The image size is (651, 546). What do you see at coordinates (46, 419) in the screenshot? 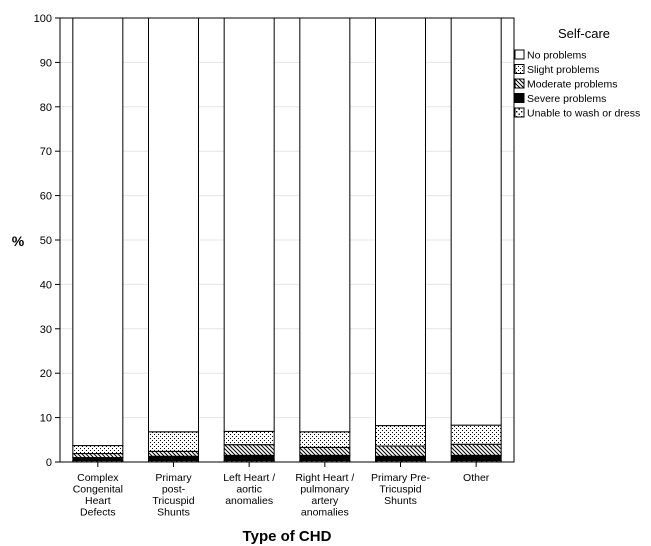
I see `y-tick-label: 10` at bounding box center [46, 419].